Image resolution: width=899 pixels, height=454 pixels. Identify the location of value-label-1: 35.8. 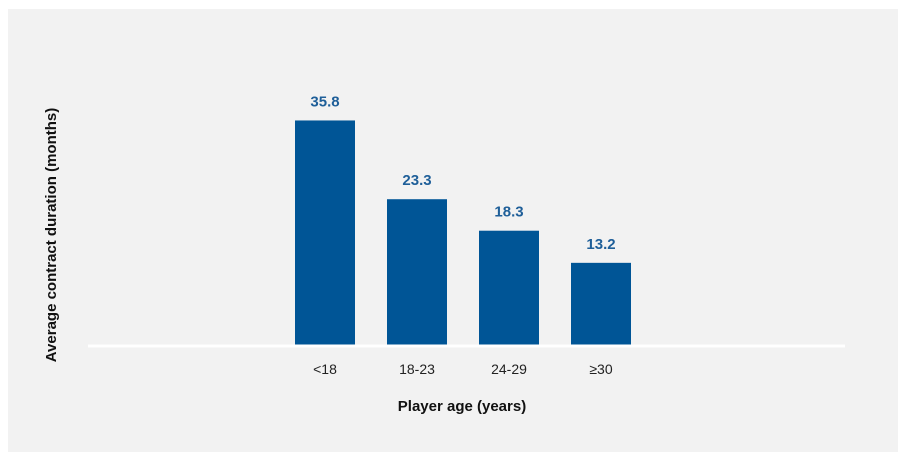
(324, 101).